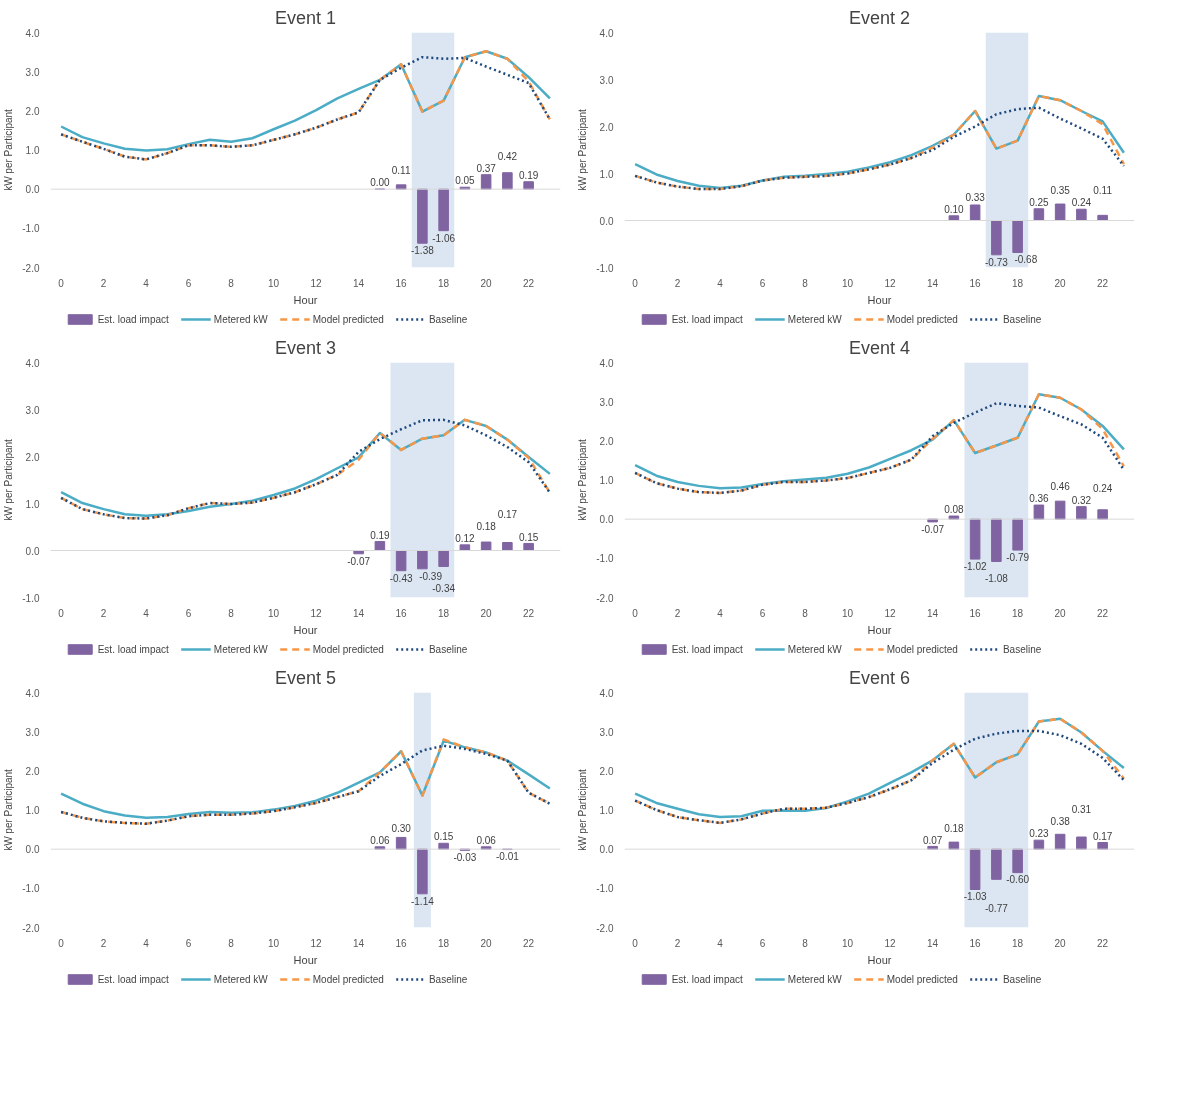  Describe the element at coordinates (465, 181) in the screenshot. I see `data-label: 0.05` at that location.